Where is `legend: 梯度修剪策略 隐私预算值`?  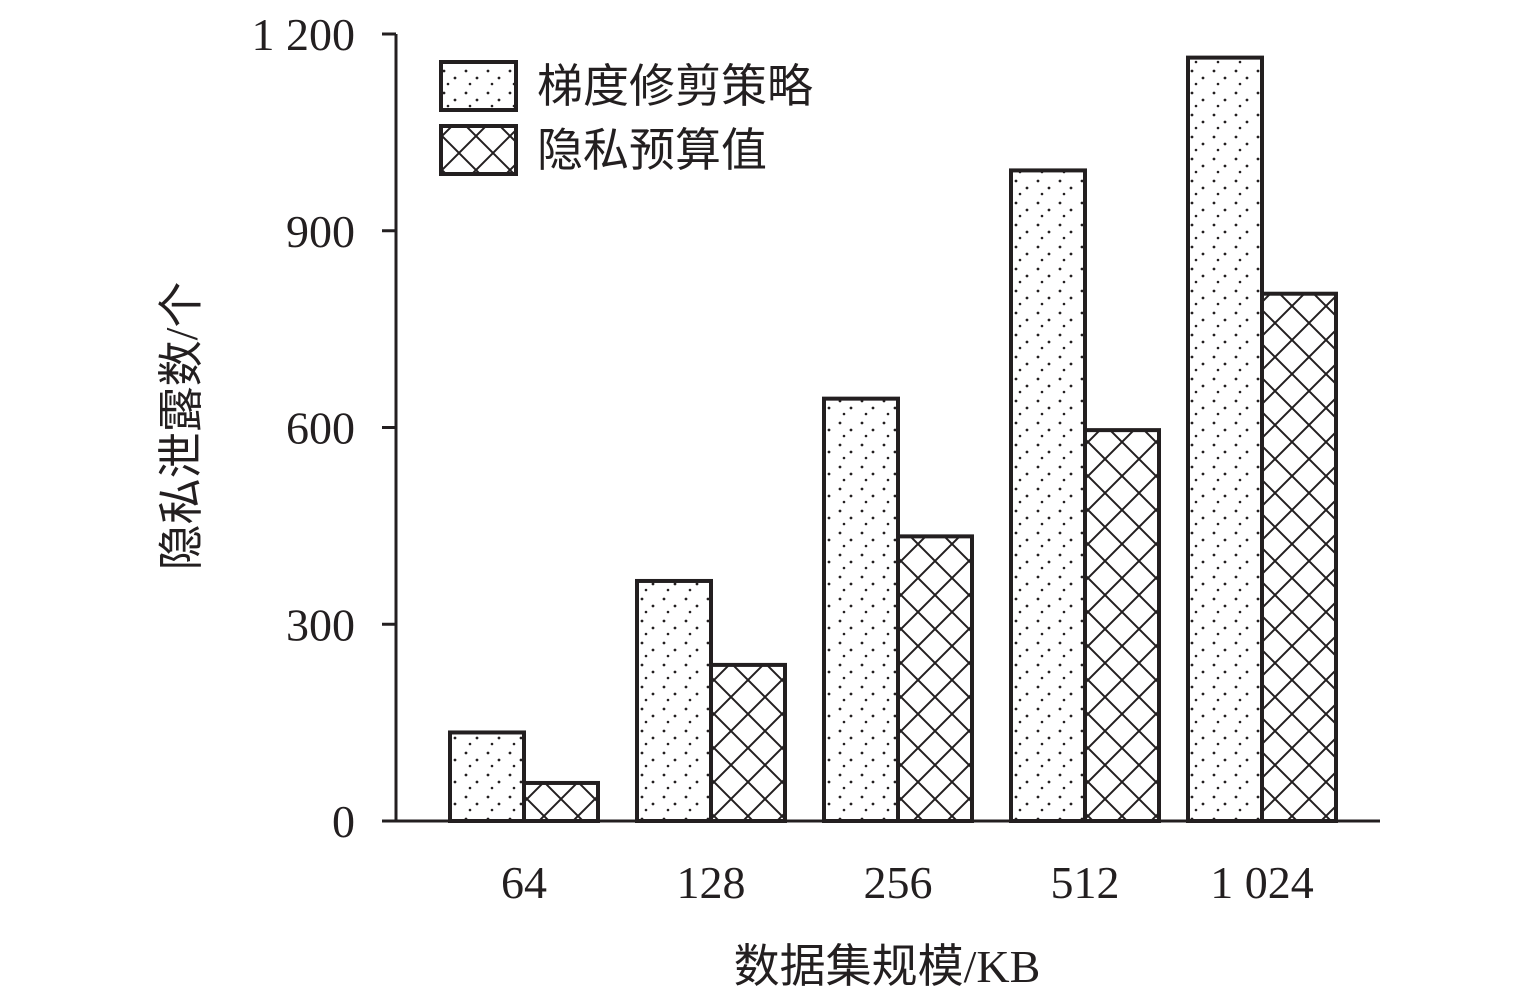 legend: 梯度修剪策略 隐私预算值 is located at coordinates (626, 118).